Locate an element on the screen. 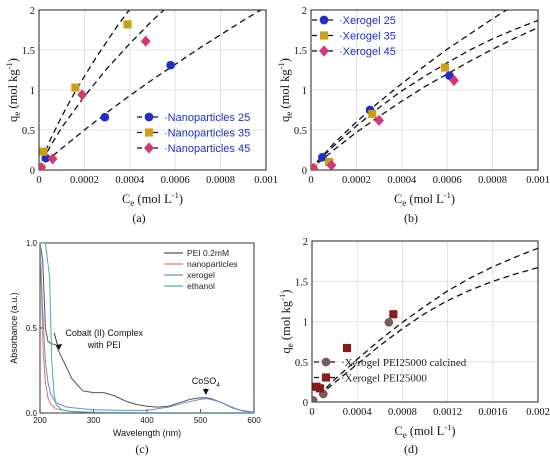 This screenshot has width=550, height=464. annotation-label: CoSO4 is located at coordinates (206, 382).